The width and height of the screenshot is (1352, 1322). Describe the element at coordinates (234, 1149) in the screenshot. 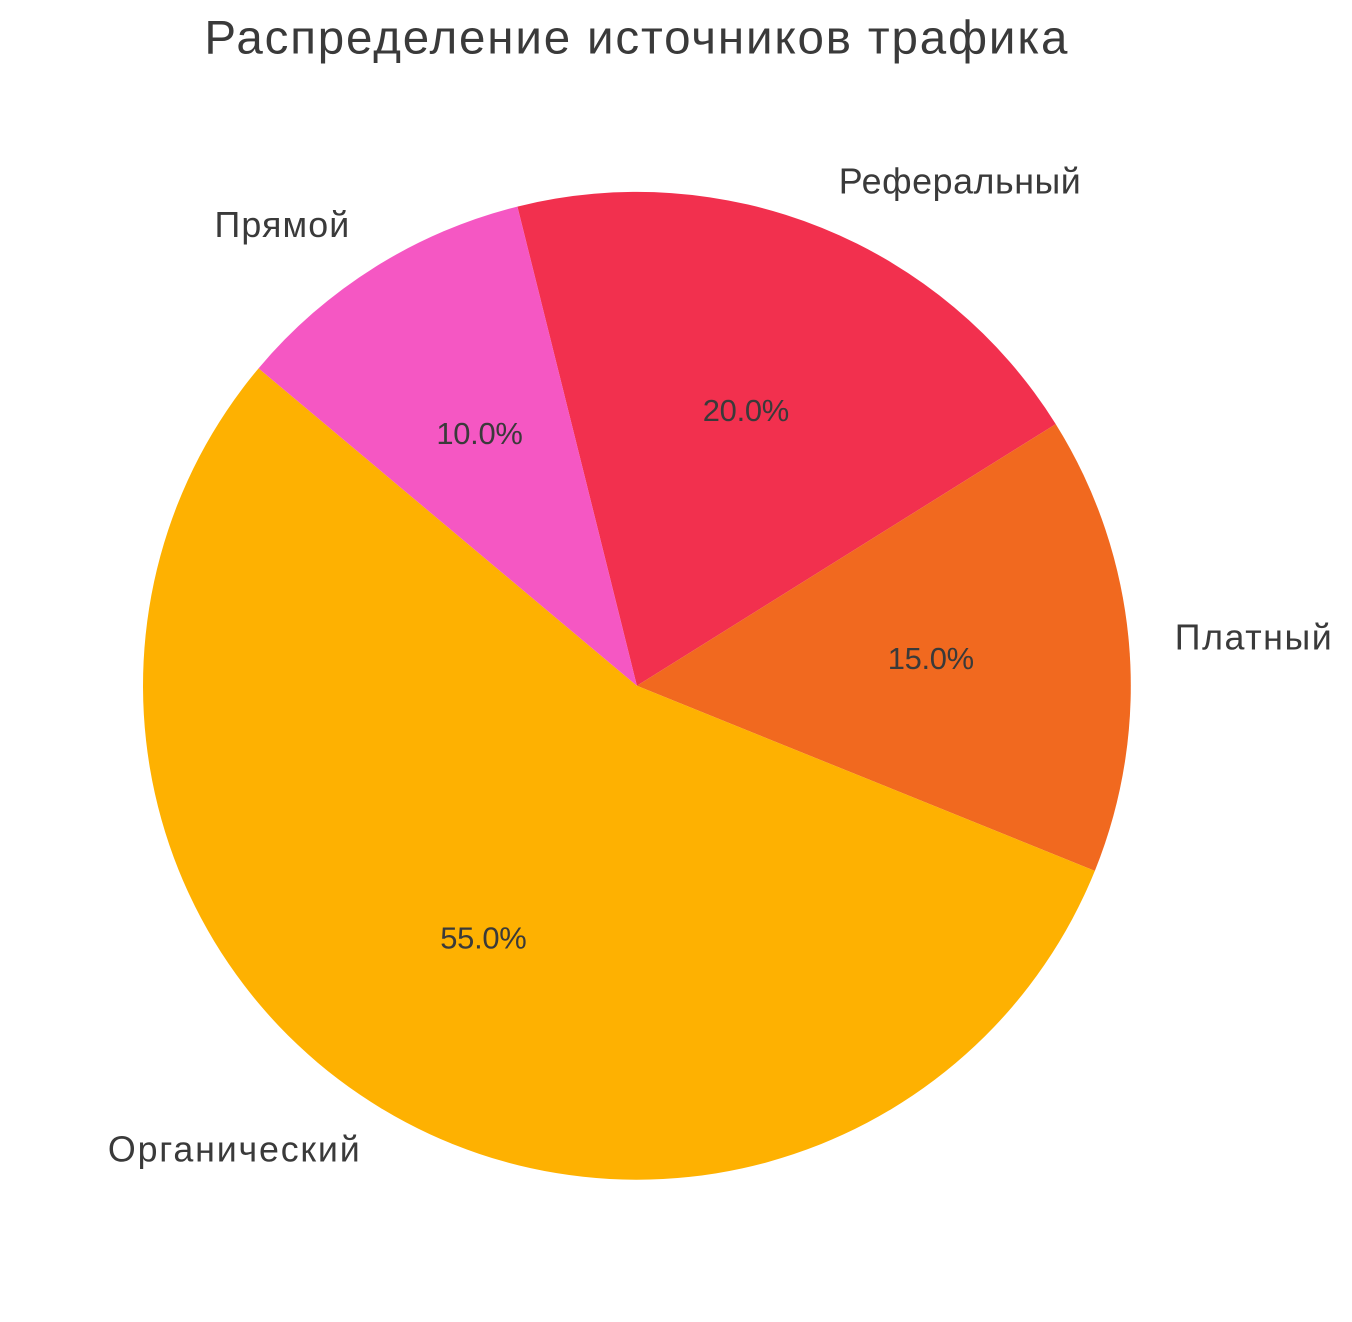

I see `svg-text: Органический` at that location.